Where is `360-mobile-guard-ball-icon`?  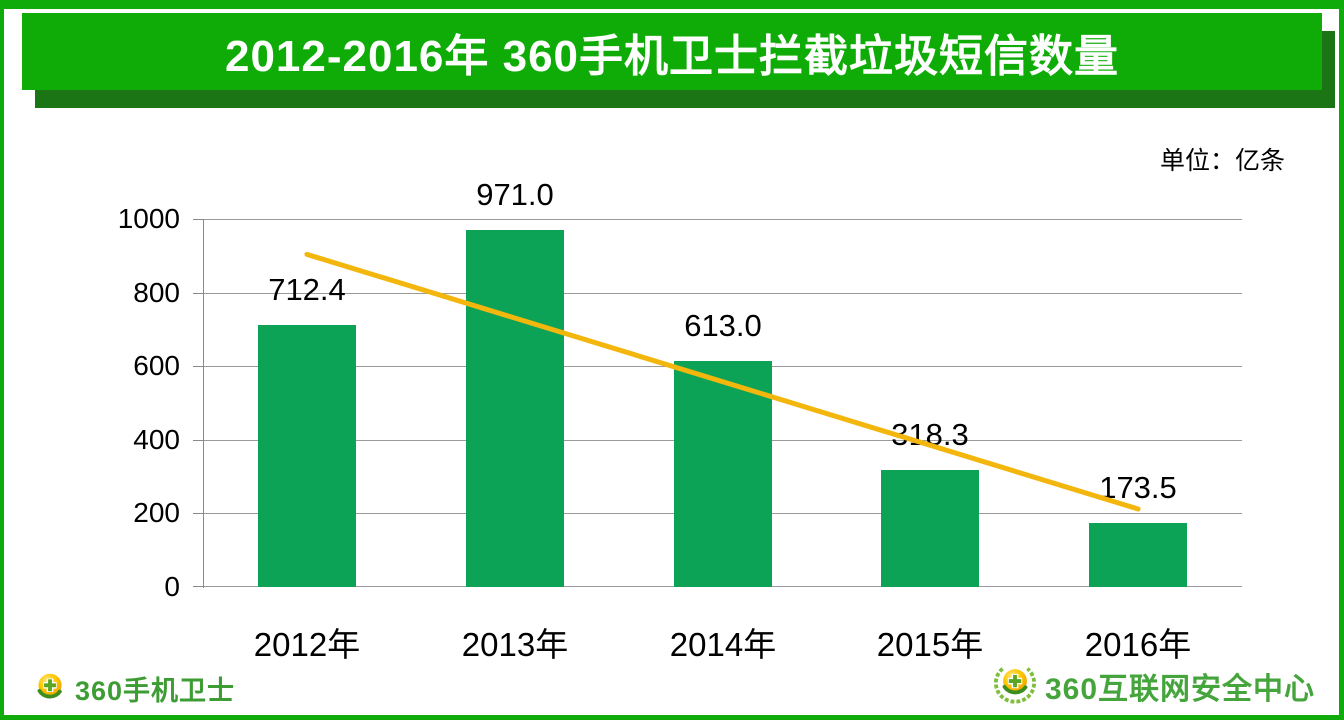
360-mobile-guard-ball-icon is located at coordinates (50, 688).